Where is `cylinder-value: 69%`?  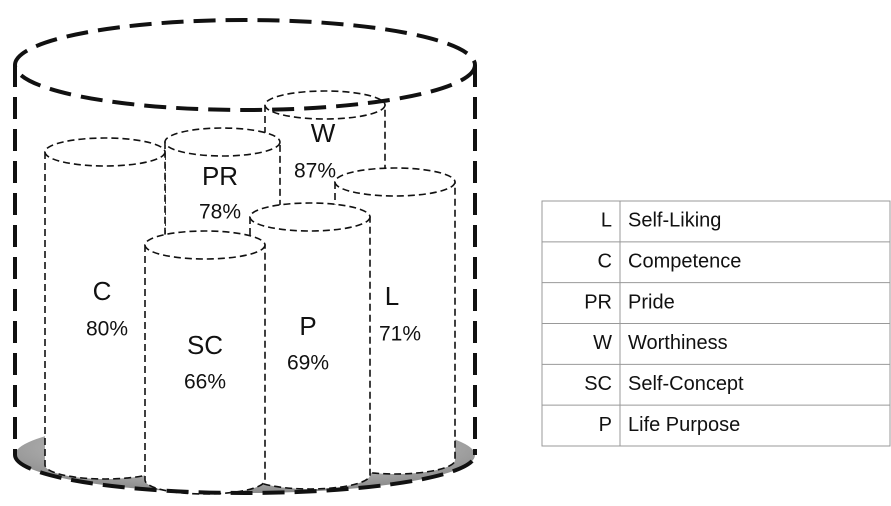 cylinder-value: 69% is located at coordinates (308, 363).